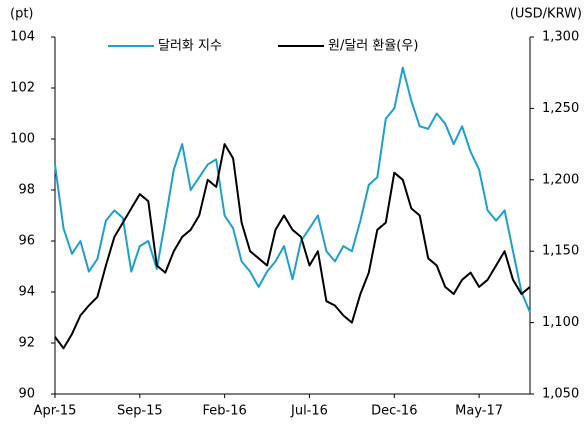 The width and height of the screenshot is (587, 428). Describe the element at coordinates (22, 139) in the screenshot. I see `y-tick-label: 100` at that location.